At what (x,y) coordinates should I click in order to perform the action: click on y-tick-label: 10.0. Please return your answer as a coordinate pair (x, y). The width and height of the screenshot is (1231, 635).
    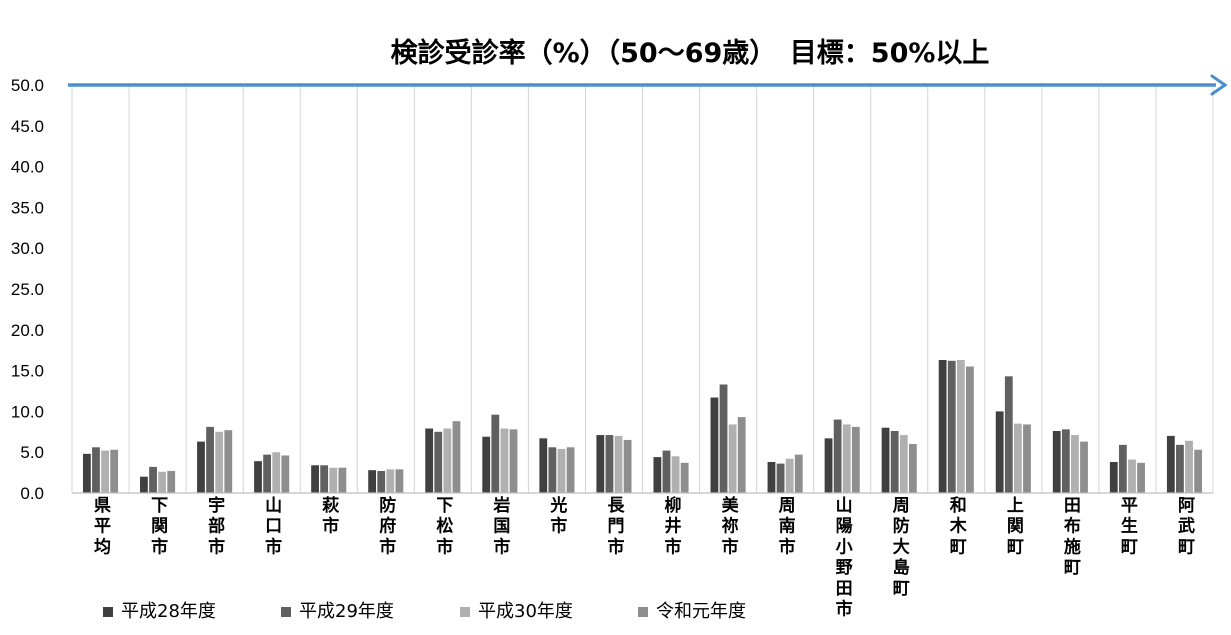
    Looking at the image, I should click on (27, 411).